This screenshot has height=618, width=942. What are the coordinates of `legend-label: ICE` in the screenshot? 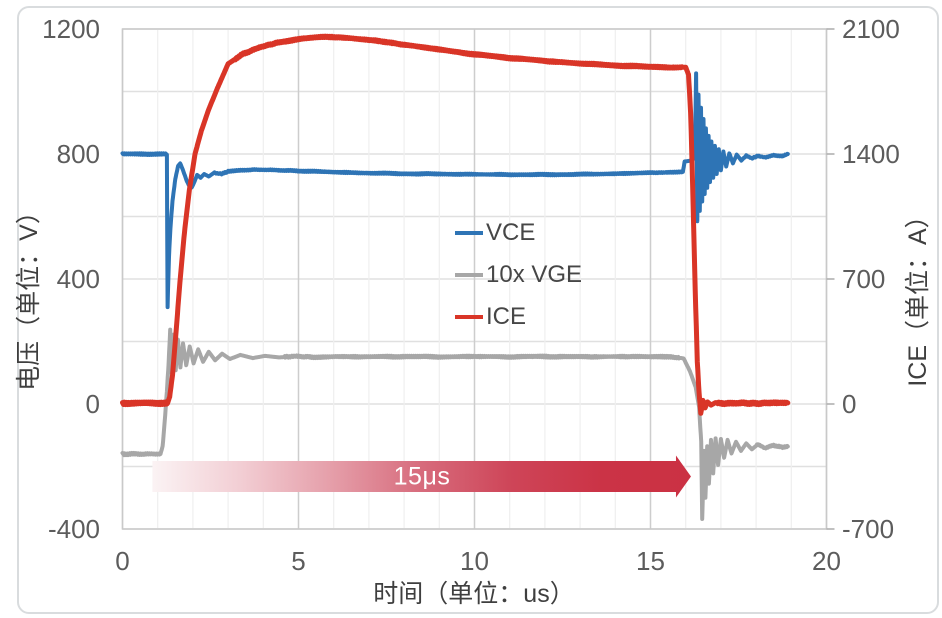 It's located at (506, 316).